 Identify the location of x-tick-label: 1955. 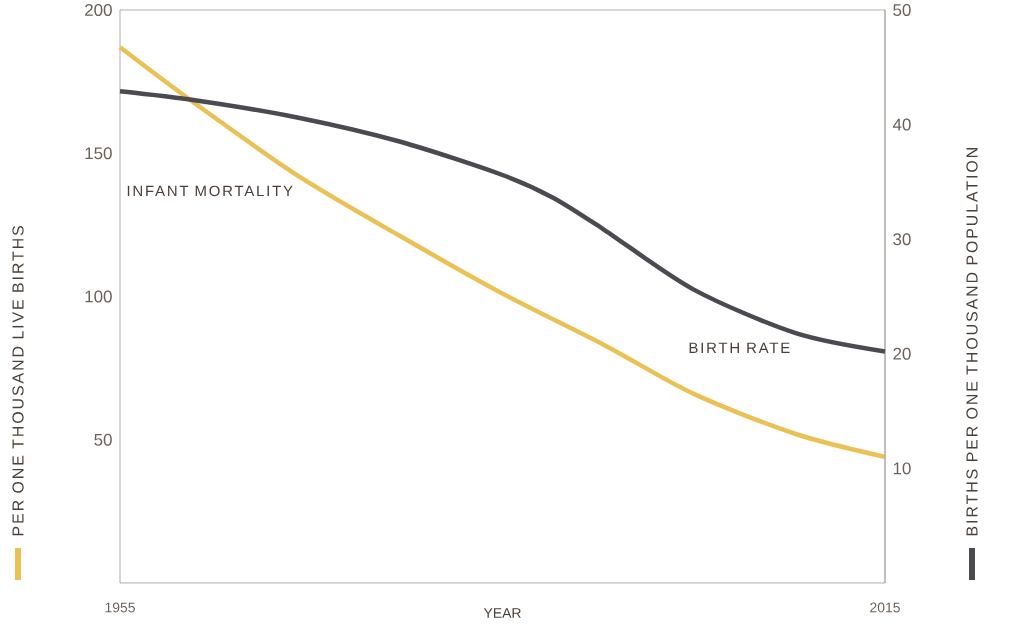
(120, 607).